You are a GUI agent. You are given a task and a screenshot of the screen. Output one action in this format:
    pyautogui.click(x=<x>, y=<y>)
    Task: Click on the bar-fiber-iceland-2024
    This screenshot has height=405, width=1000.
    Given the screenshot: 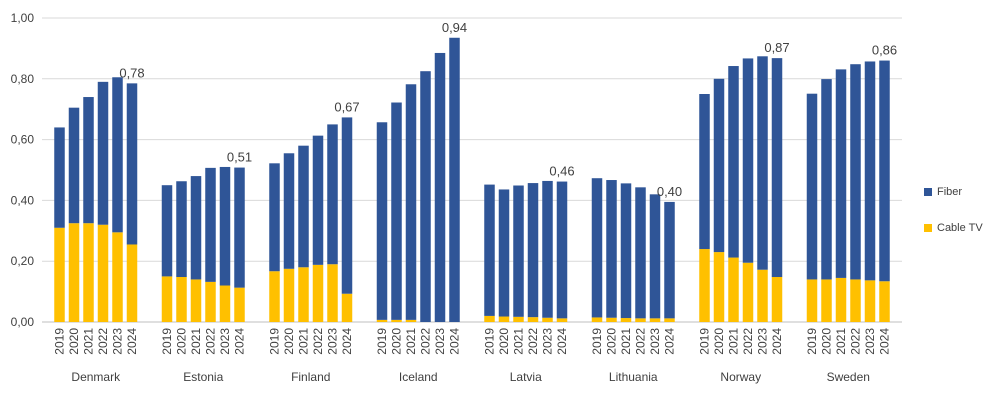 What is the action you would take?
    pyautogui.click(x=454, y=179)
    